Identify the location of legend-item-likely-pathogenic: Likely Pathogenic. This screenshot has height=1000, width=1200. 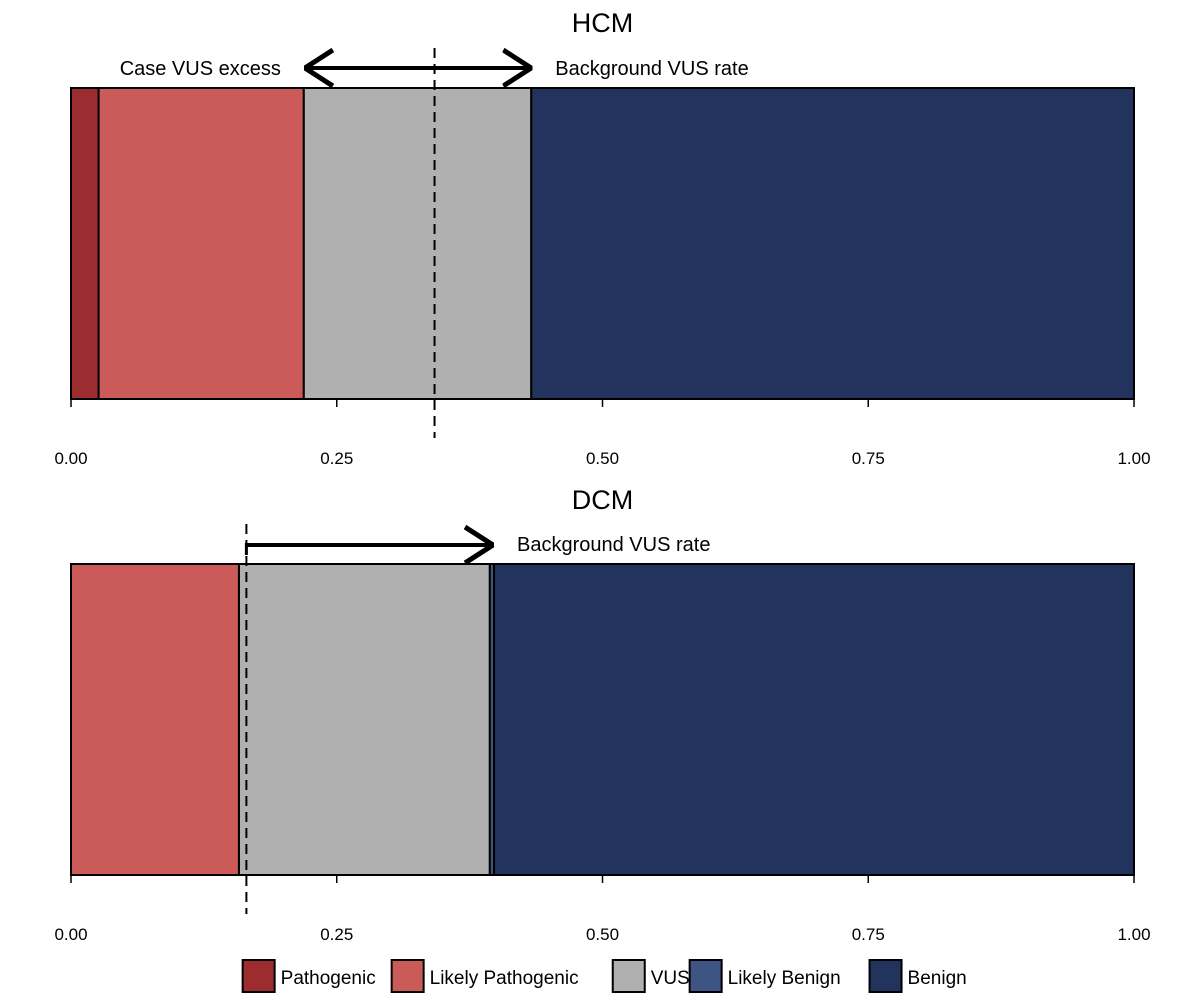
(484, 976).